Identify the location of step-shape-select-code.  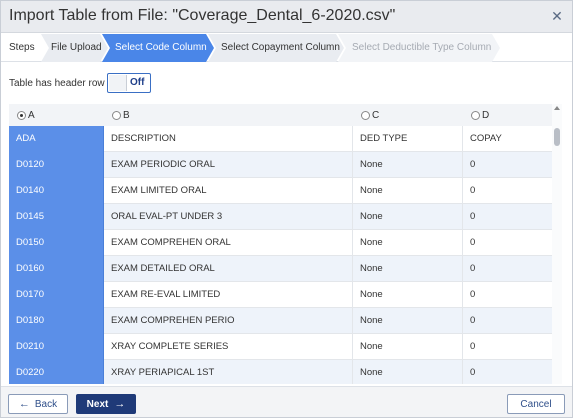
(158, 48).